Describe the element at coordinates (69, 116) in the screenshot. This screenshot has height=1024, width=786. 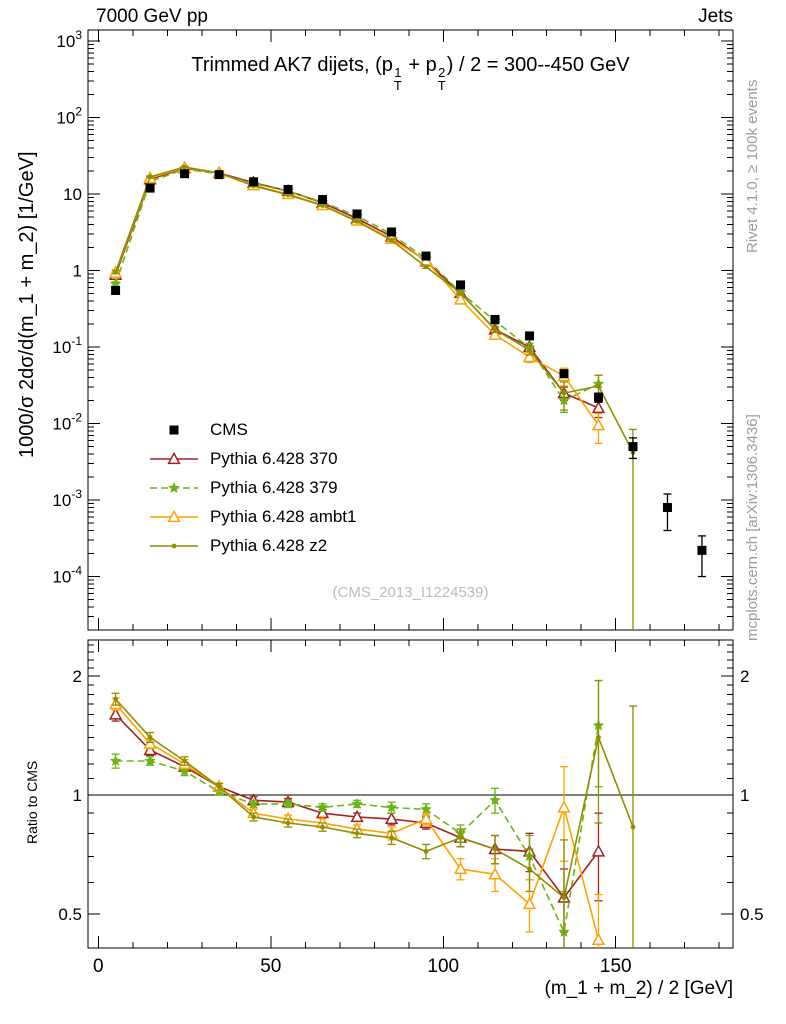
I see `svg-text: 102` at that location.